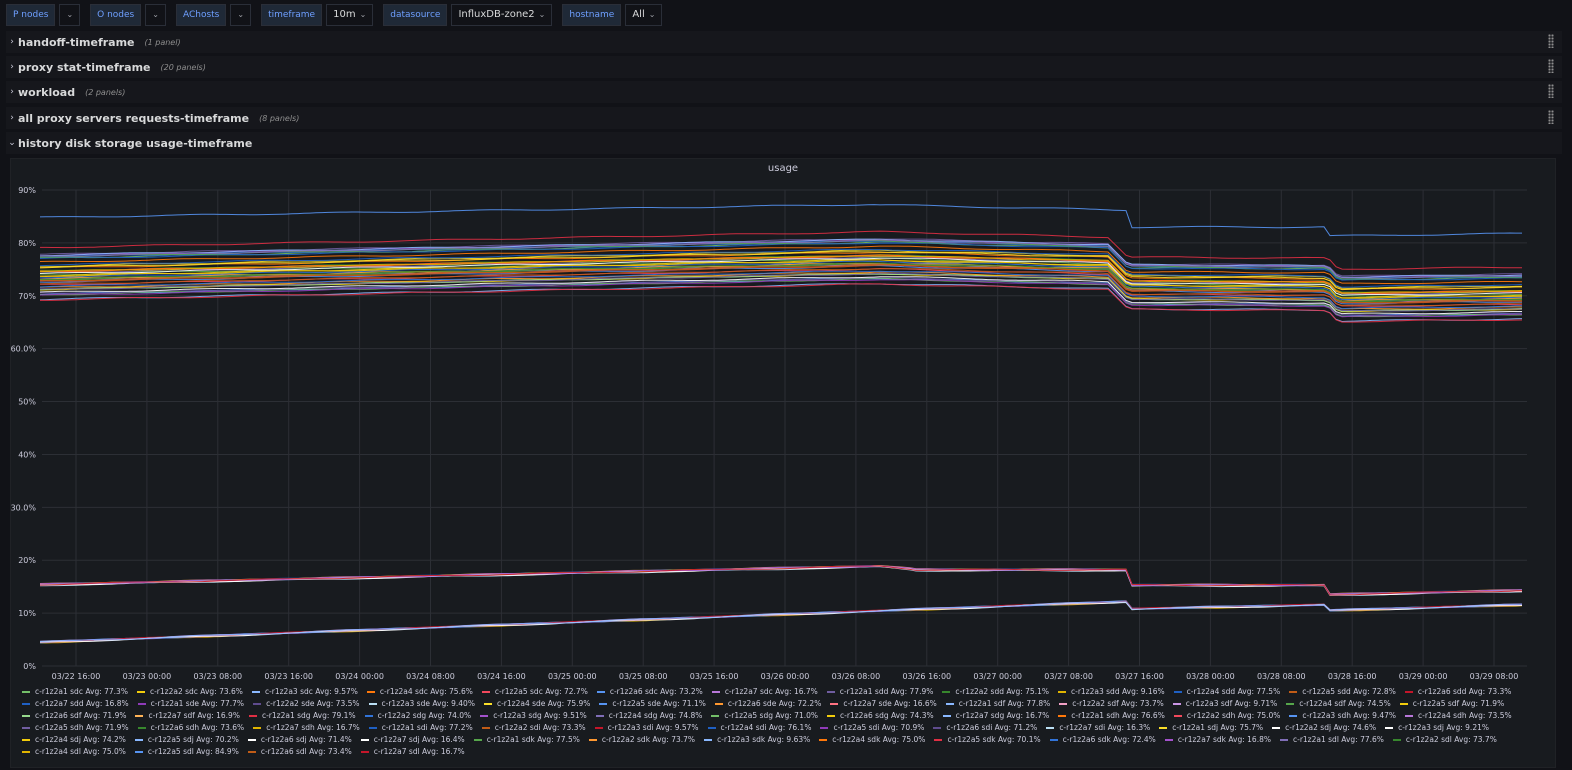 The height and width of the screenshot is (770, 1572). What do you see at coordinates (1226, 692) in the screenshot?
I see `legend-item: c-r1z2a4 sdd Avg: 77.5%` at bounding box center [1226, 692].